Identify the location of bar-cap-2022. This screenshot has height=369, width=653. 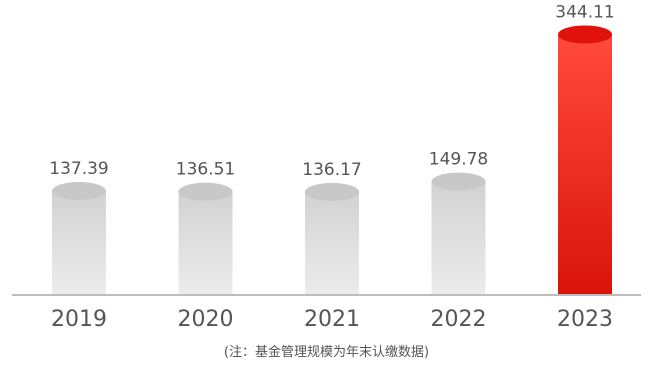
(458, 181).